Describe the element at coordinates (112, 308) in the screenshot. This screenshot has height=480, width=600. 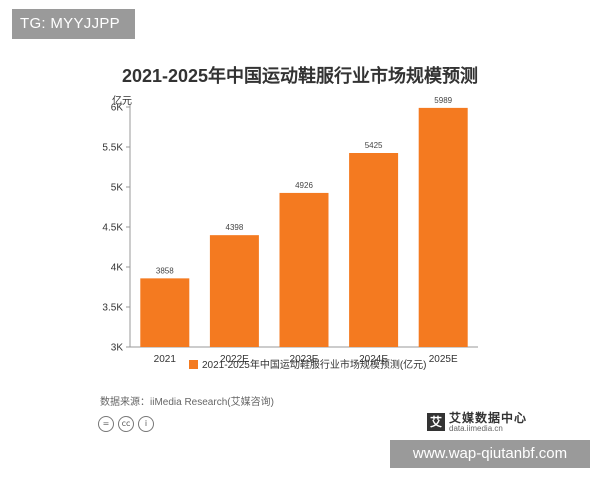
I see `y-tick-label: 3.5K` at that location.